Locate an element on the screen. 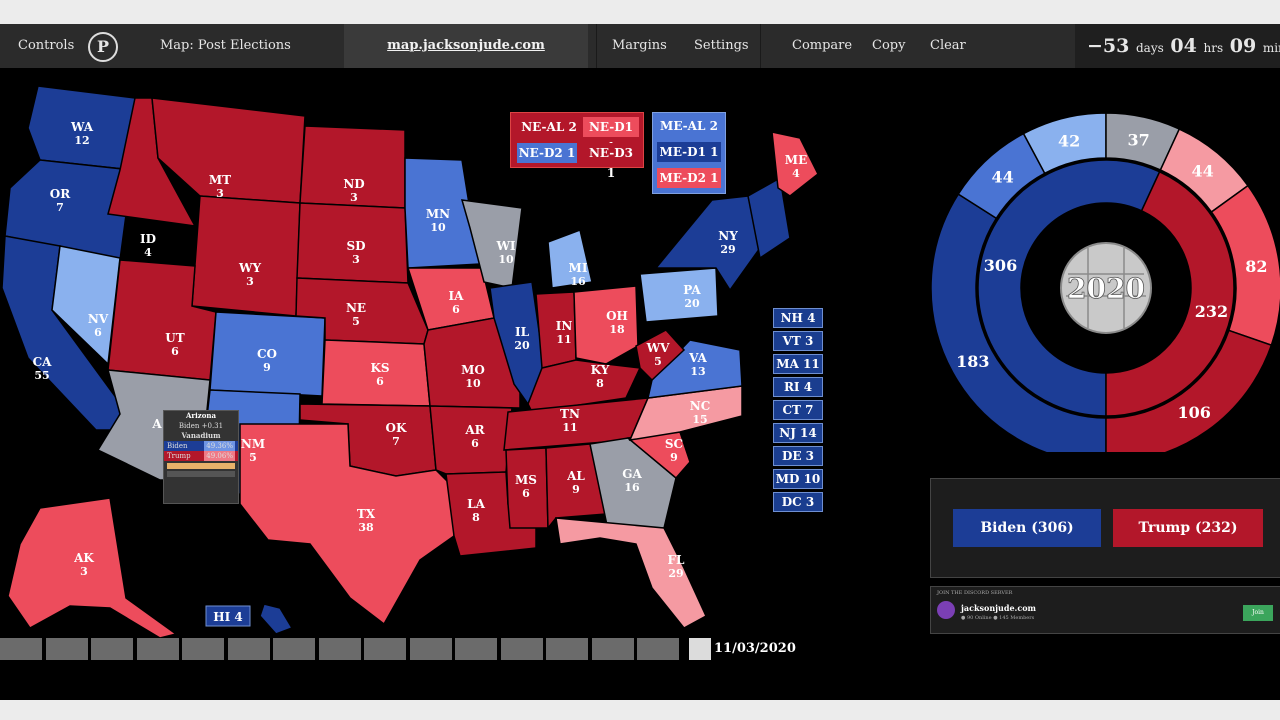 The image size is (1280, 720). compare-button: Compare is located at coordinates (822, 45).